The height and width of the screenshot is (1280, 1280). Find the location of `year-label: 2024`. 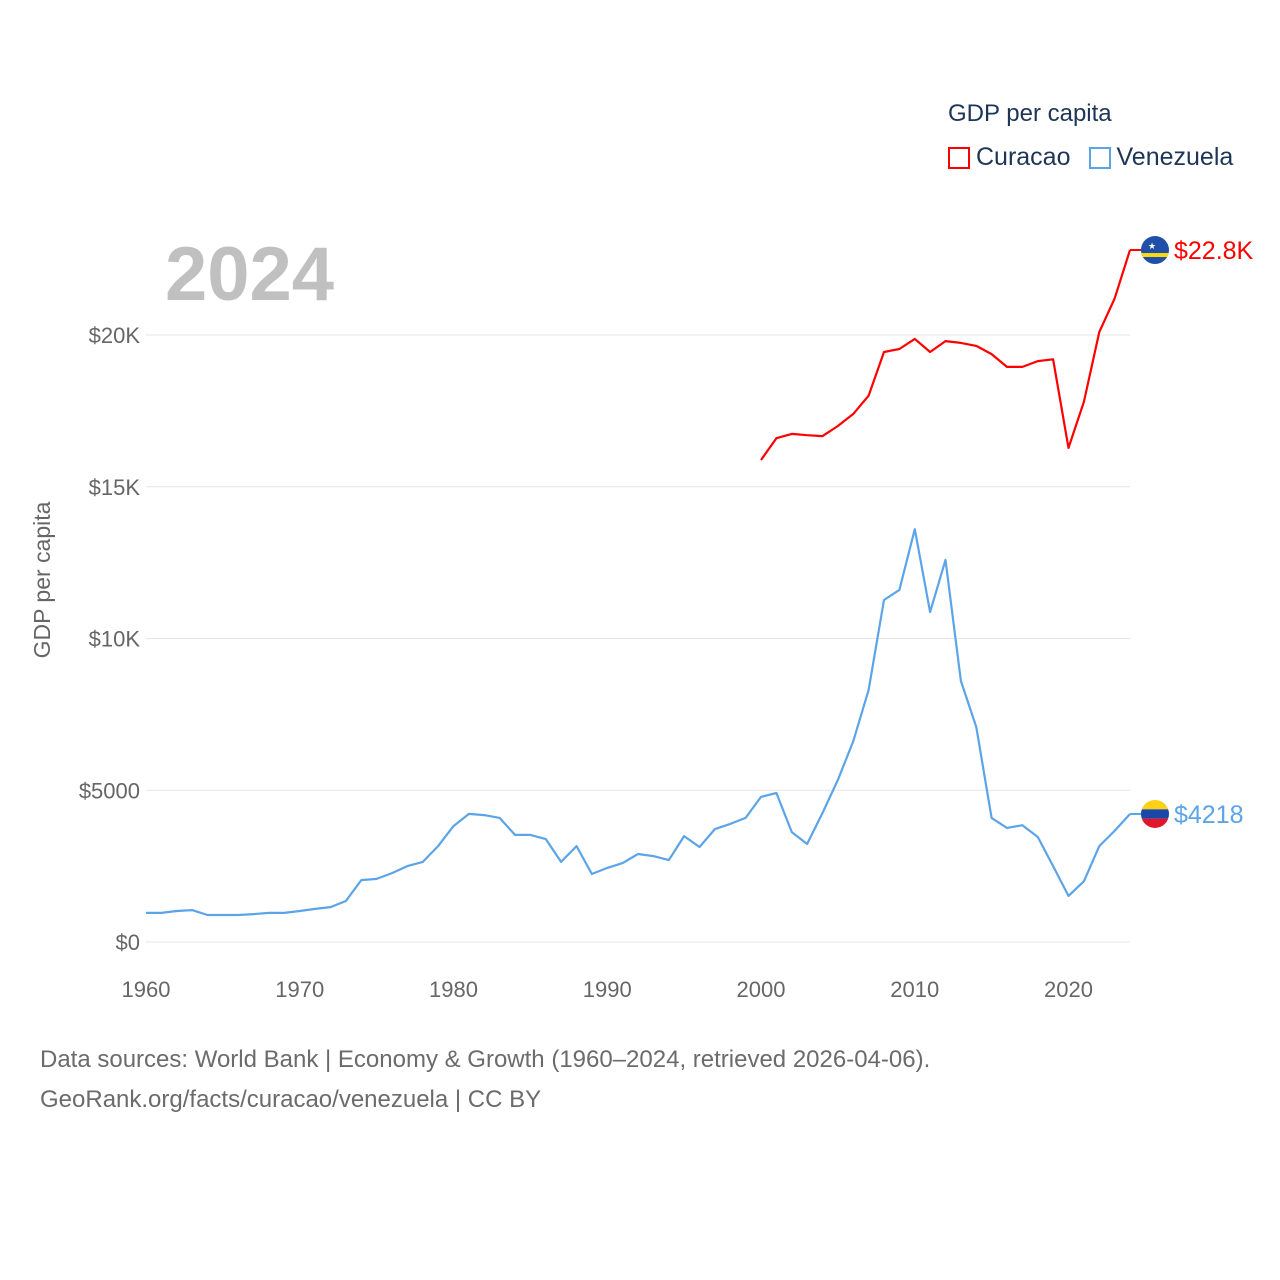

year-label: 2024 is located at coordinates (249, 274).